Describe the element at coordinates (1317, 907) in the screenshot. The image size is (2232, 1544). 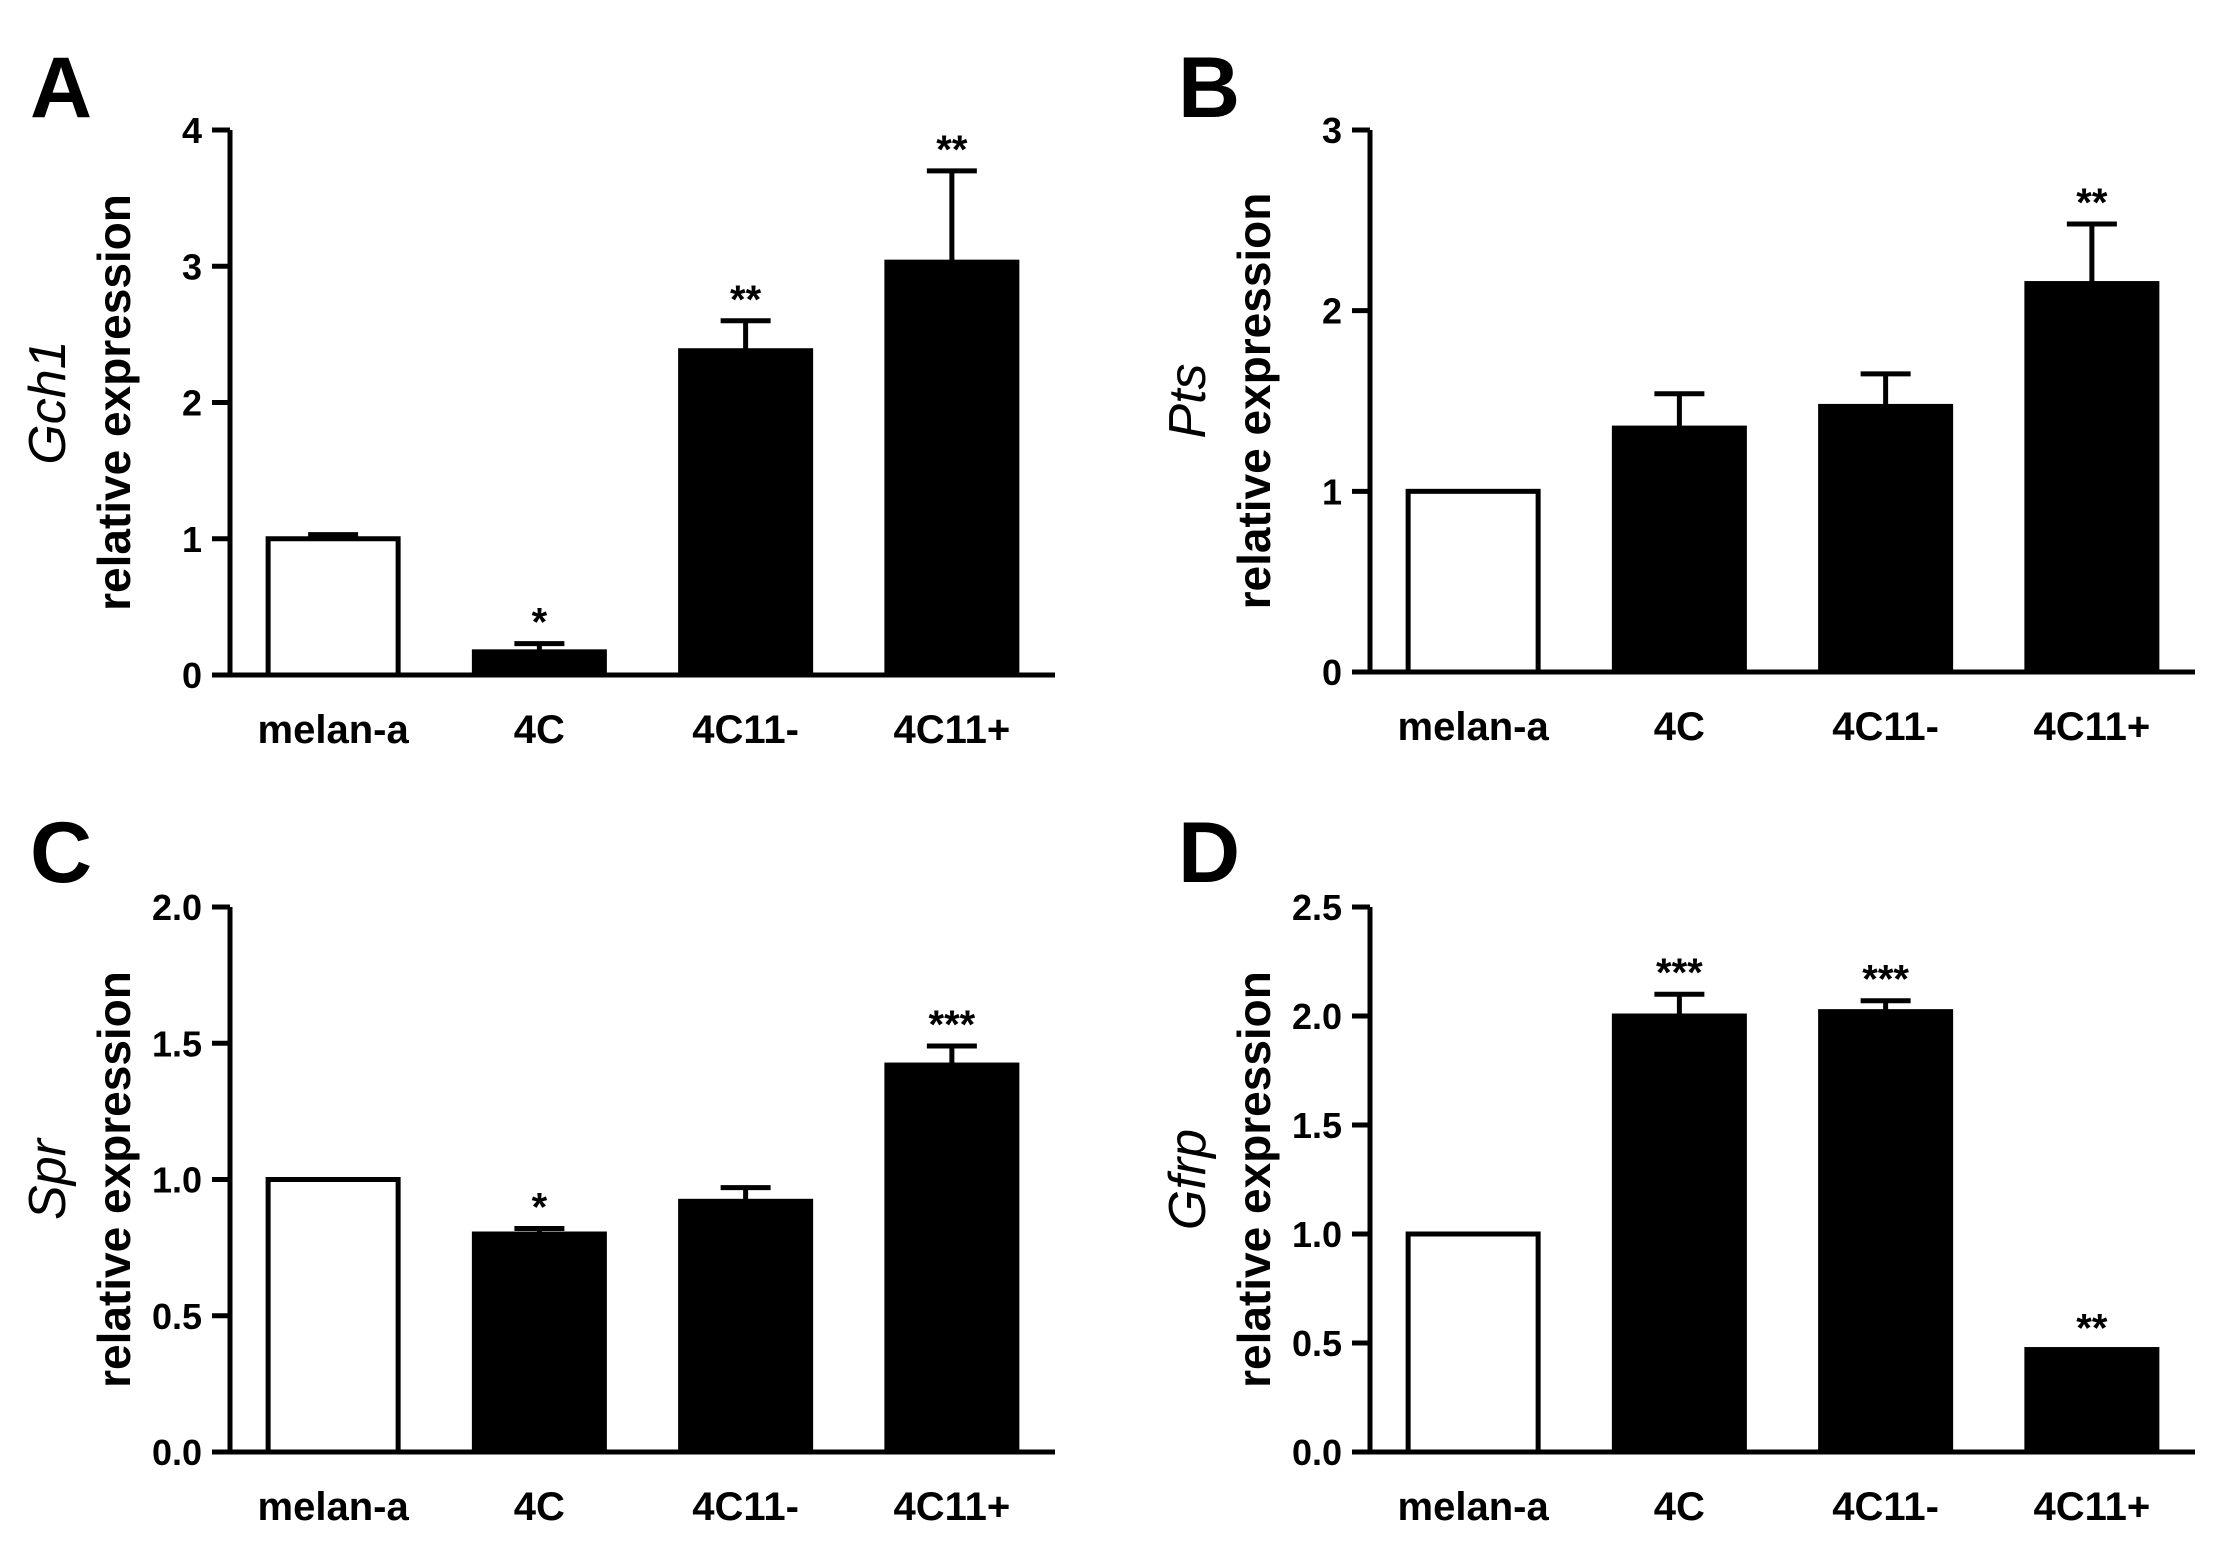
I see `y-tick-label: 2.5` at that location.